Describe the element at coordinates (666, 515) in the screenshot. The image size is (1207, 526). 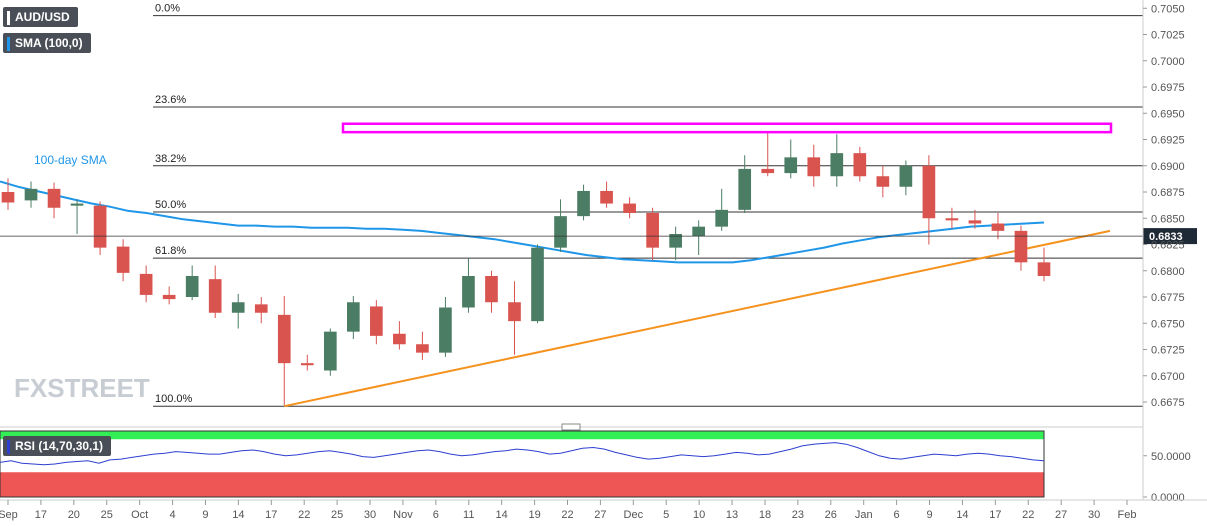
I see `time-tick-label: 5` at that location.